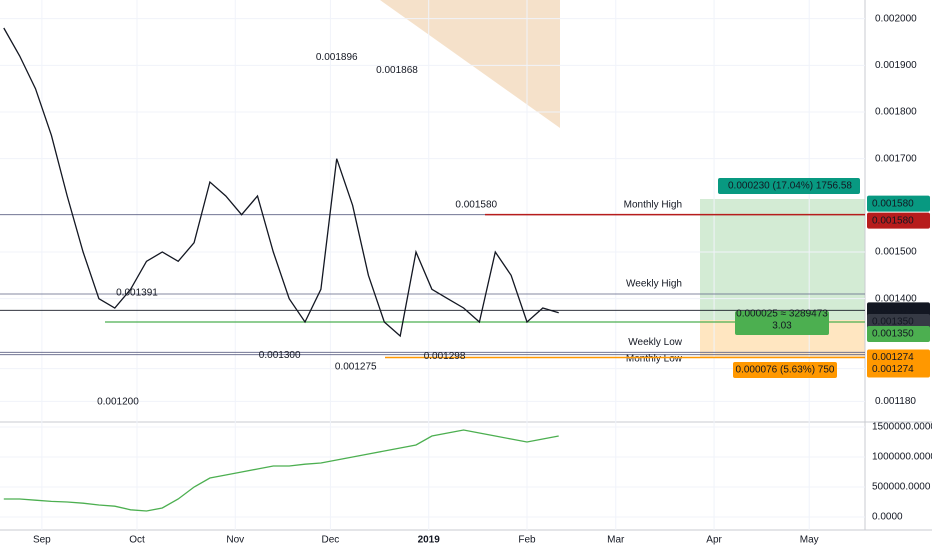 The image size is (932, 550). Describe the element at coordinates (896, 298) in the screenshot. I see `y-tick-label: 0.001400` at that location.